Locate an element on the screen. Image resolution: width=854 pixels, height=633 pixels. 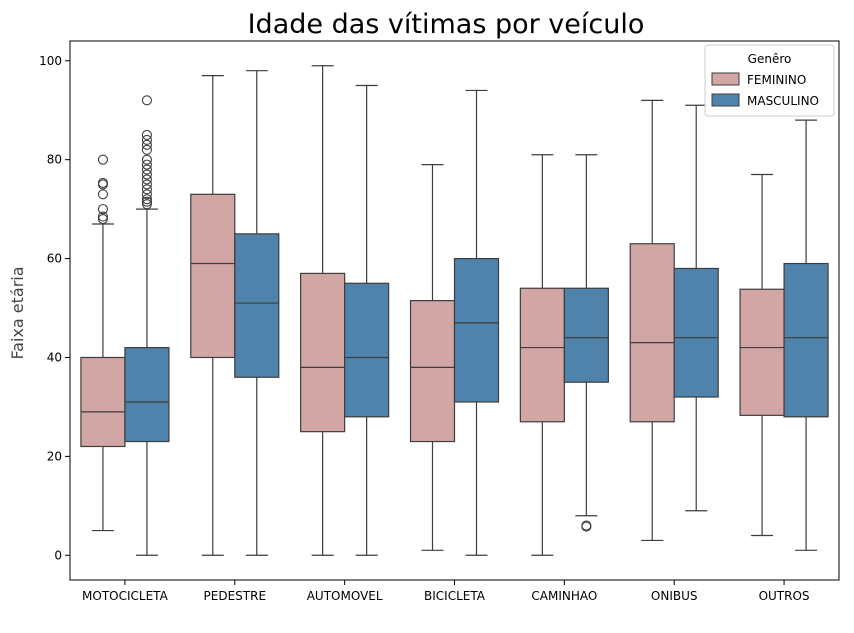
y-tick-label: 40 is located at coordinates (54, 357).